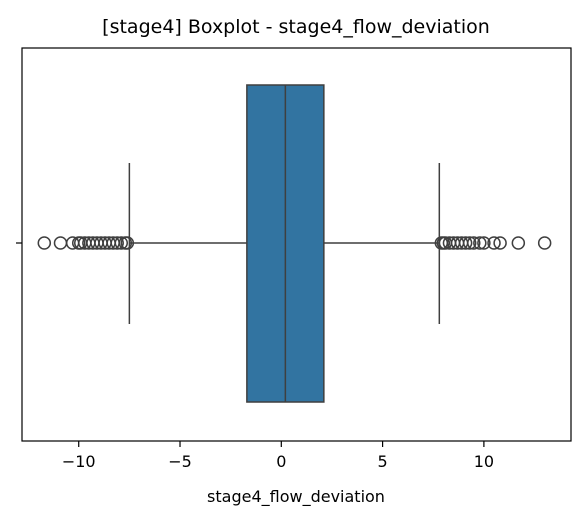  What do you see at coordinates (180, 461) in the screenshot?
I see `x-tick-label: −5` at bounding box center [180, 461].